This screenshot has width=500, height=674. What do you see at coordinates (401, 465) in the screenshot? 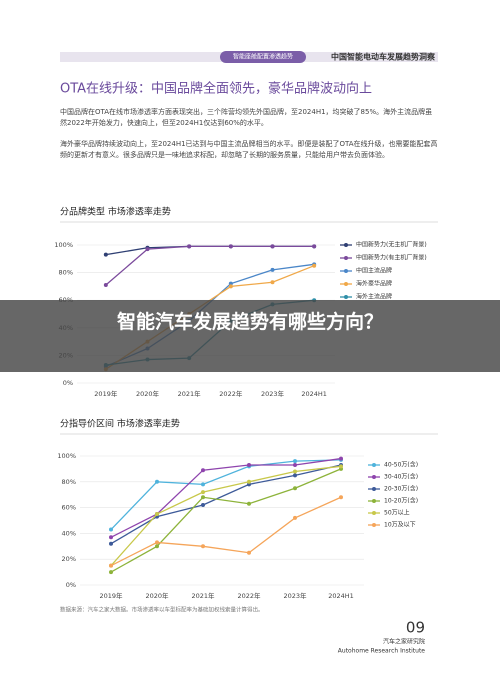
I see `legend-label: 40-50万(含)` at bounding box center [401, 465].